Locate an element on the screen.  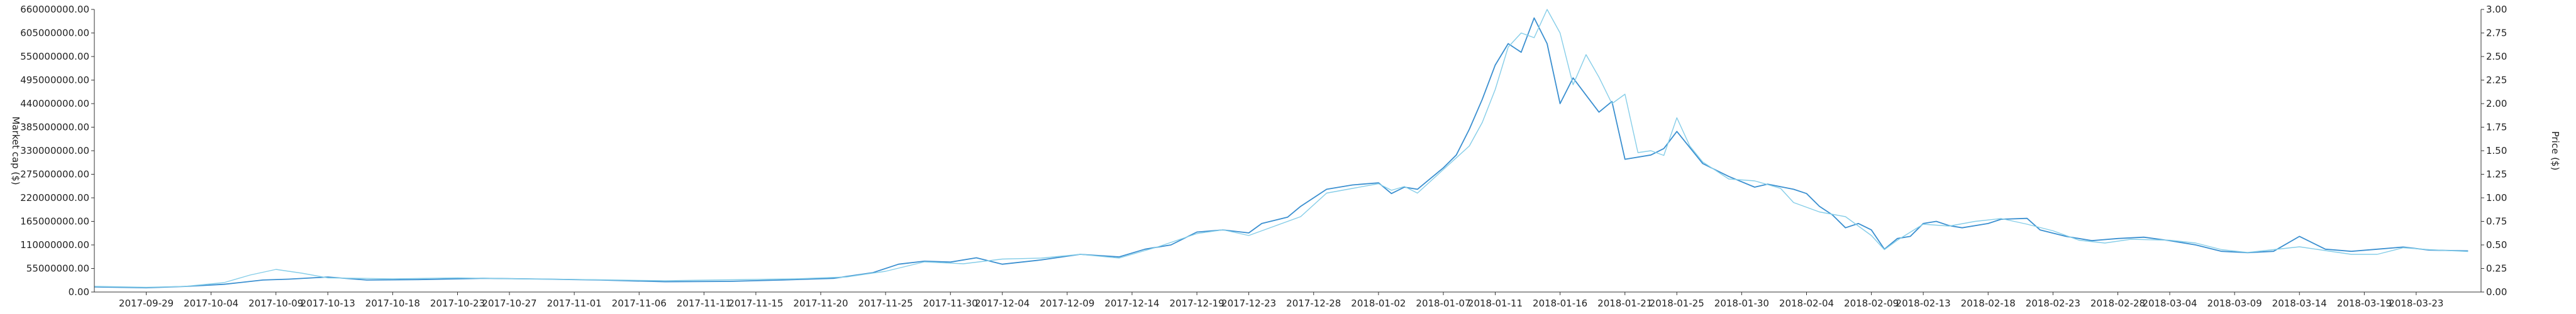
x-tick-label: 2017-12-19 is located at coordinates (1197, 303).